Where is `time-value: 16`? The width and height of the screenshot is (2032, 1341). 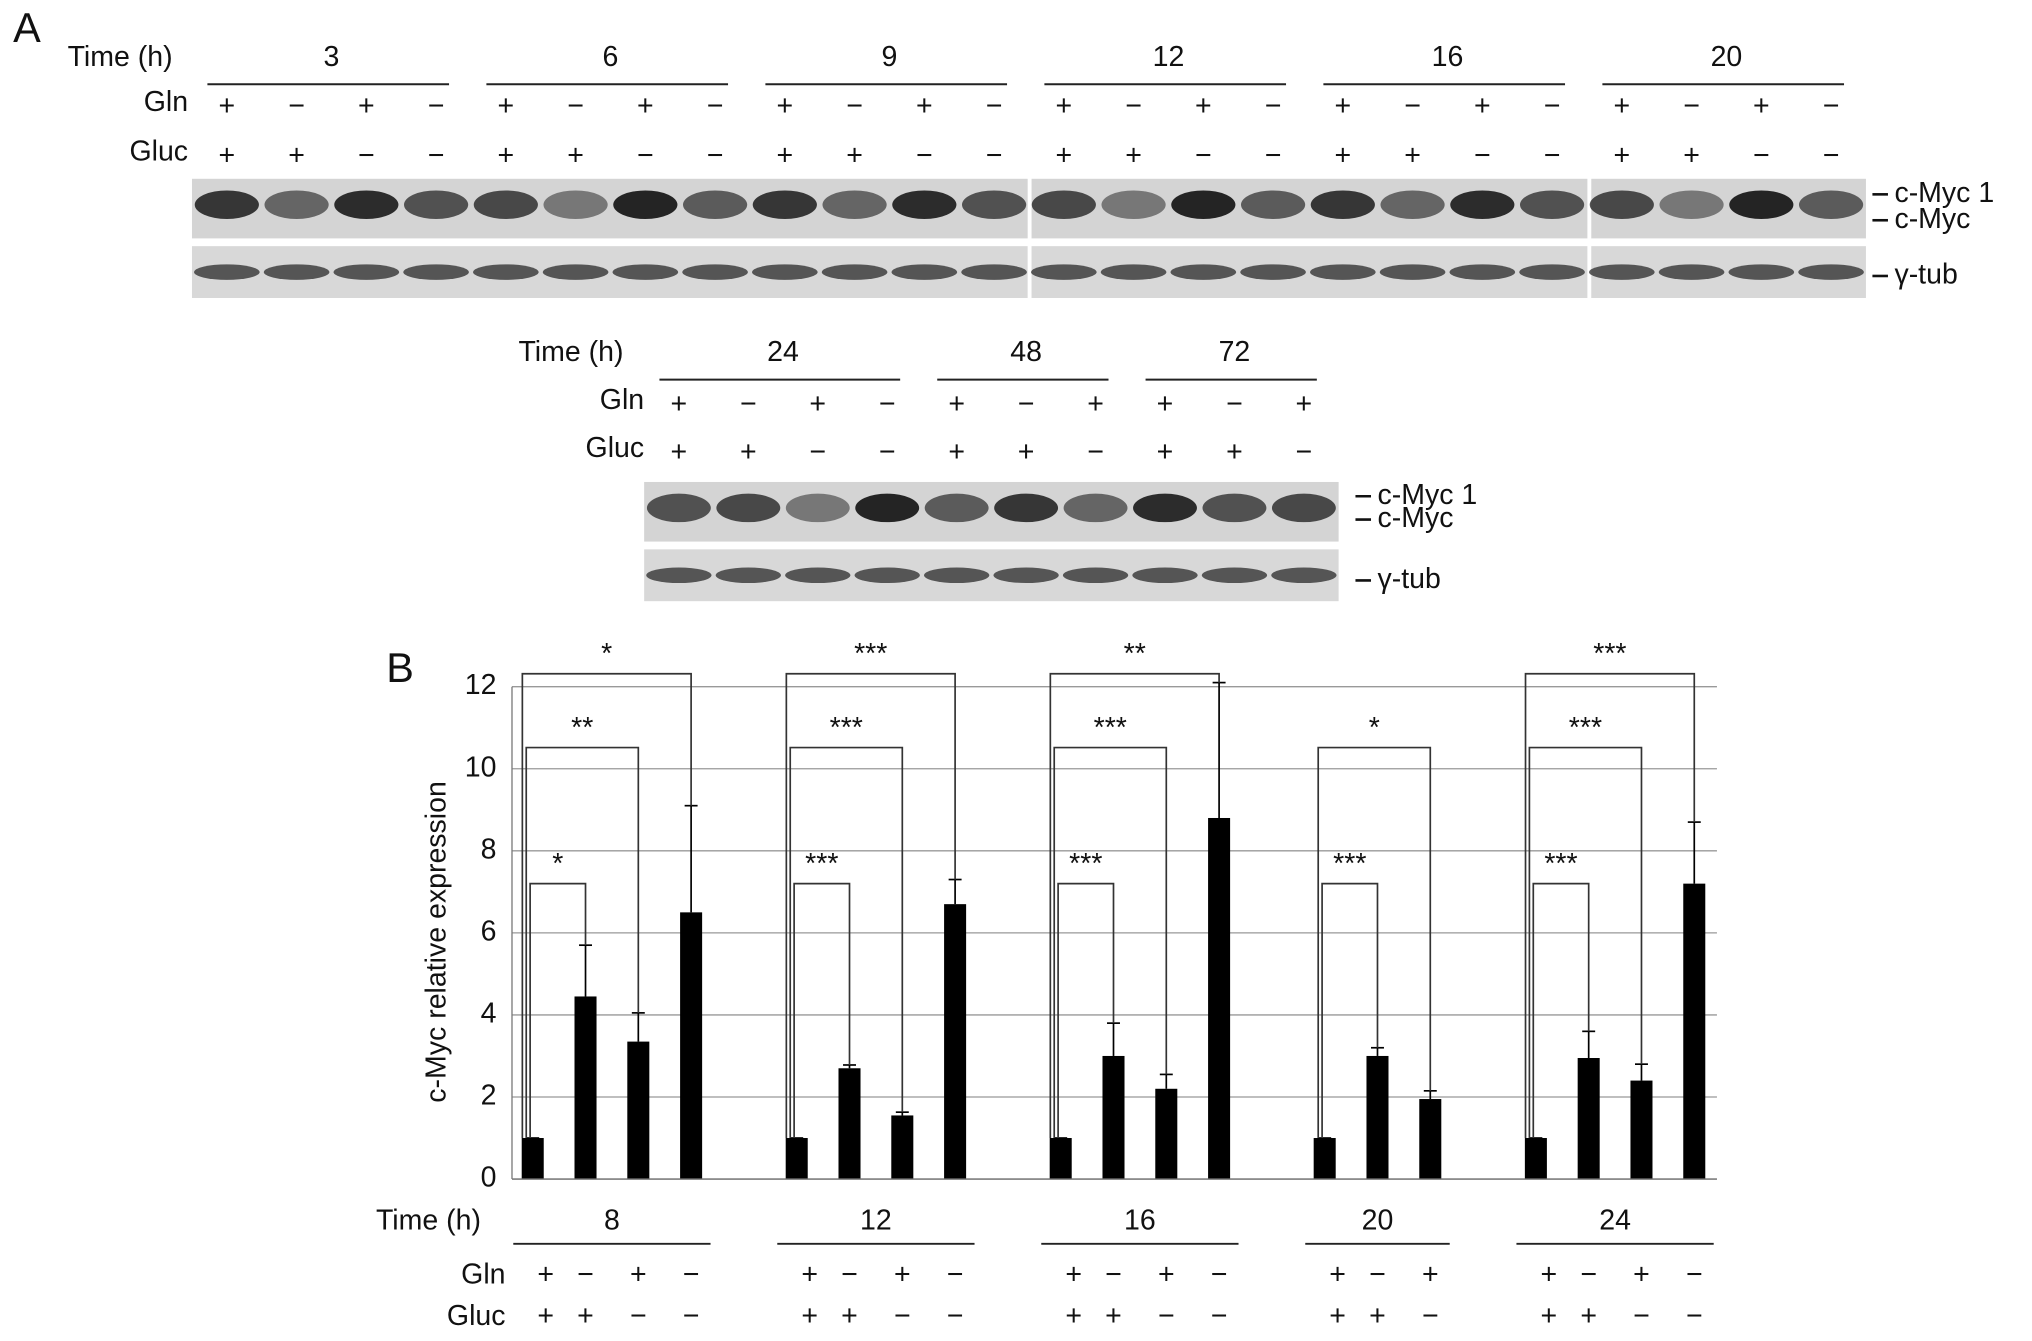
time-value: 16 is located at coordinates (1448, 57).